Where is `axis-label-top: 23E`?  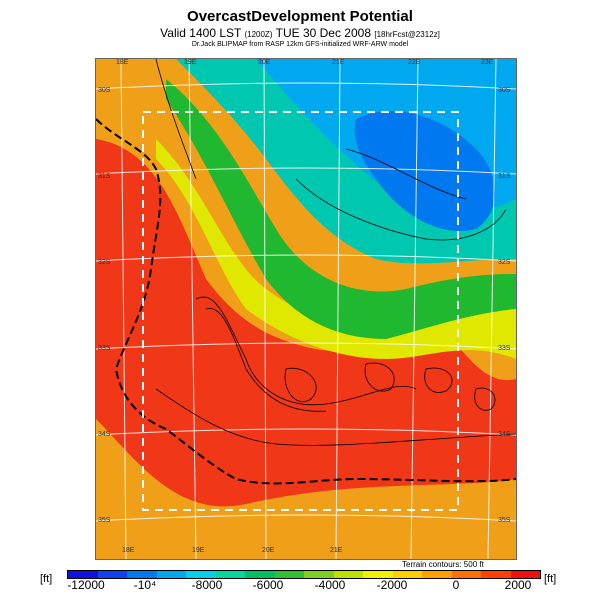
axis-label-top: 23E is located at coordinates (487, 62).